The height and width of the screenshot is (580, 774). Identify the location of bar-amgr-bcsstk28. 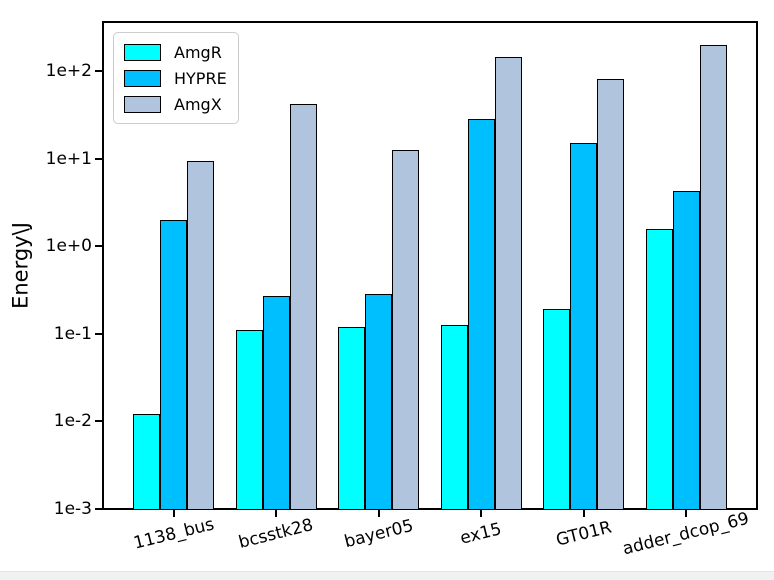
(249, 419).